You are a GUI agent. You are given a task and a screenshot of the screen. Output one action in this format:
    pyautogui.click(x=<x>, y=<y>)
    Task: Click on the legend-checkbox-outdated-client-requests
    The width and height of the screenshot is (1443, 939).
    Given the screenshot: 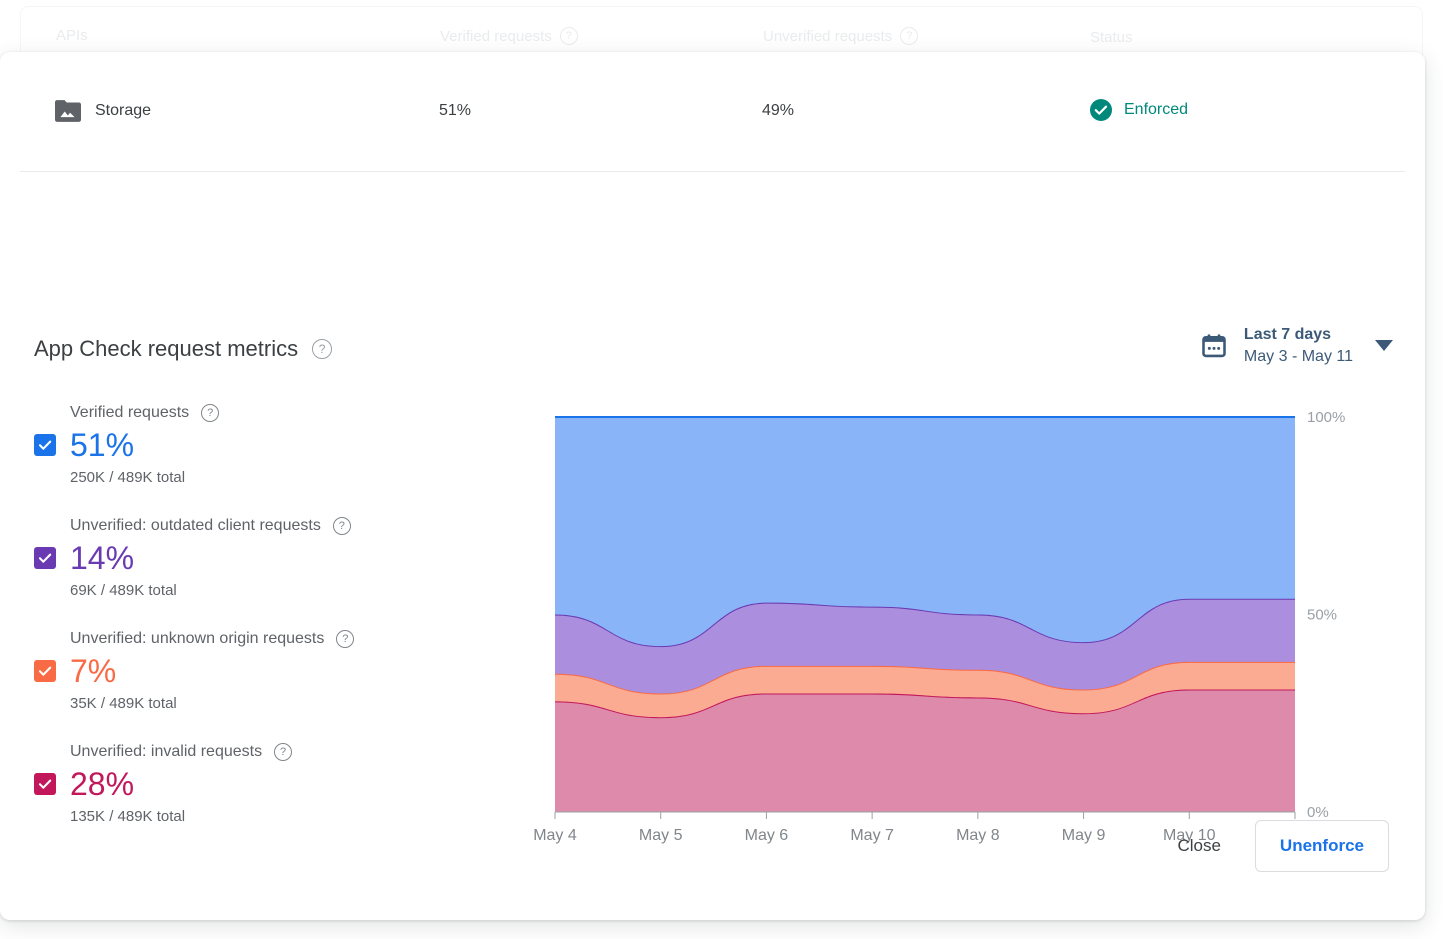 What is the action you would take?
    pyautogui.click(x=45, y=558)
    